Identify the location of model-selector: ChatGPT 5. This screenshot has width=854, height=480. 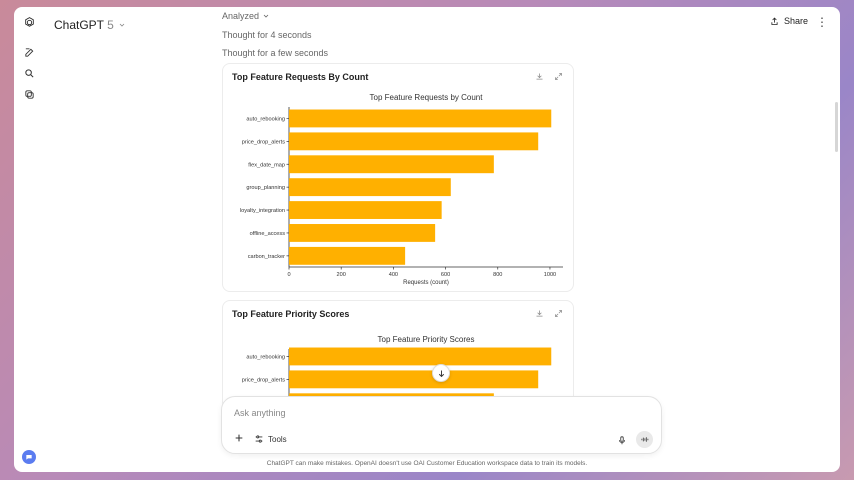
(90, 25).